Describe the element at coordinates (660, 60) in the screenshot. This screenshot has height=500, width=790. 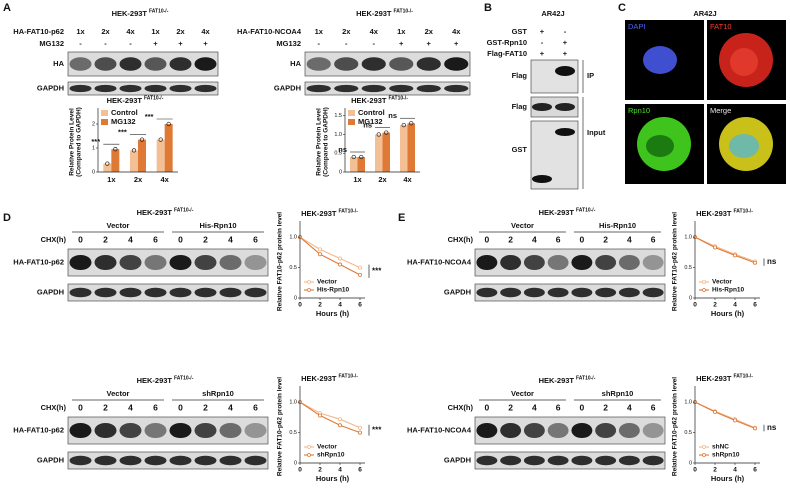
I see `nucleus` at that location.